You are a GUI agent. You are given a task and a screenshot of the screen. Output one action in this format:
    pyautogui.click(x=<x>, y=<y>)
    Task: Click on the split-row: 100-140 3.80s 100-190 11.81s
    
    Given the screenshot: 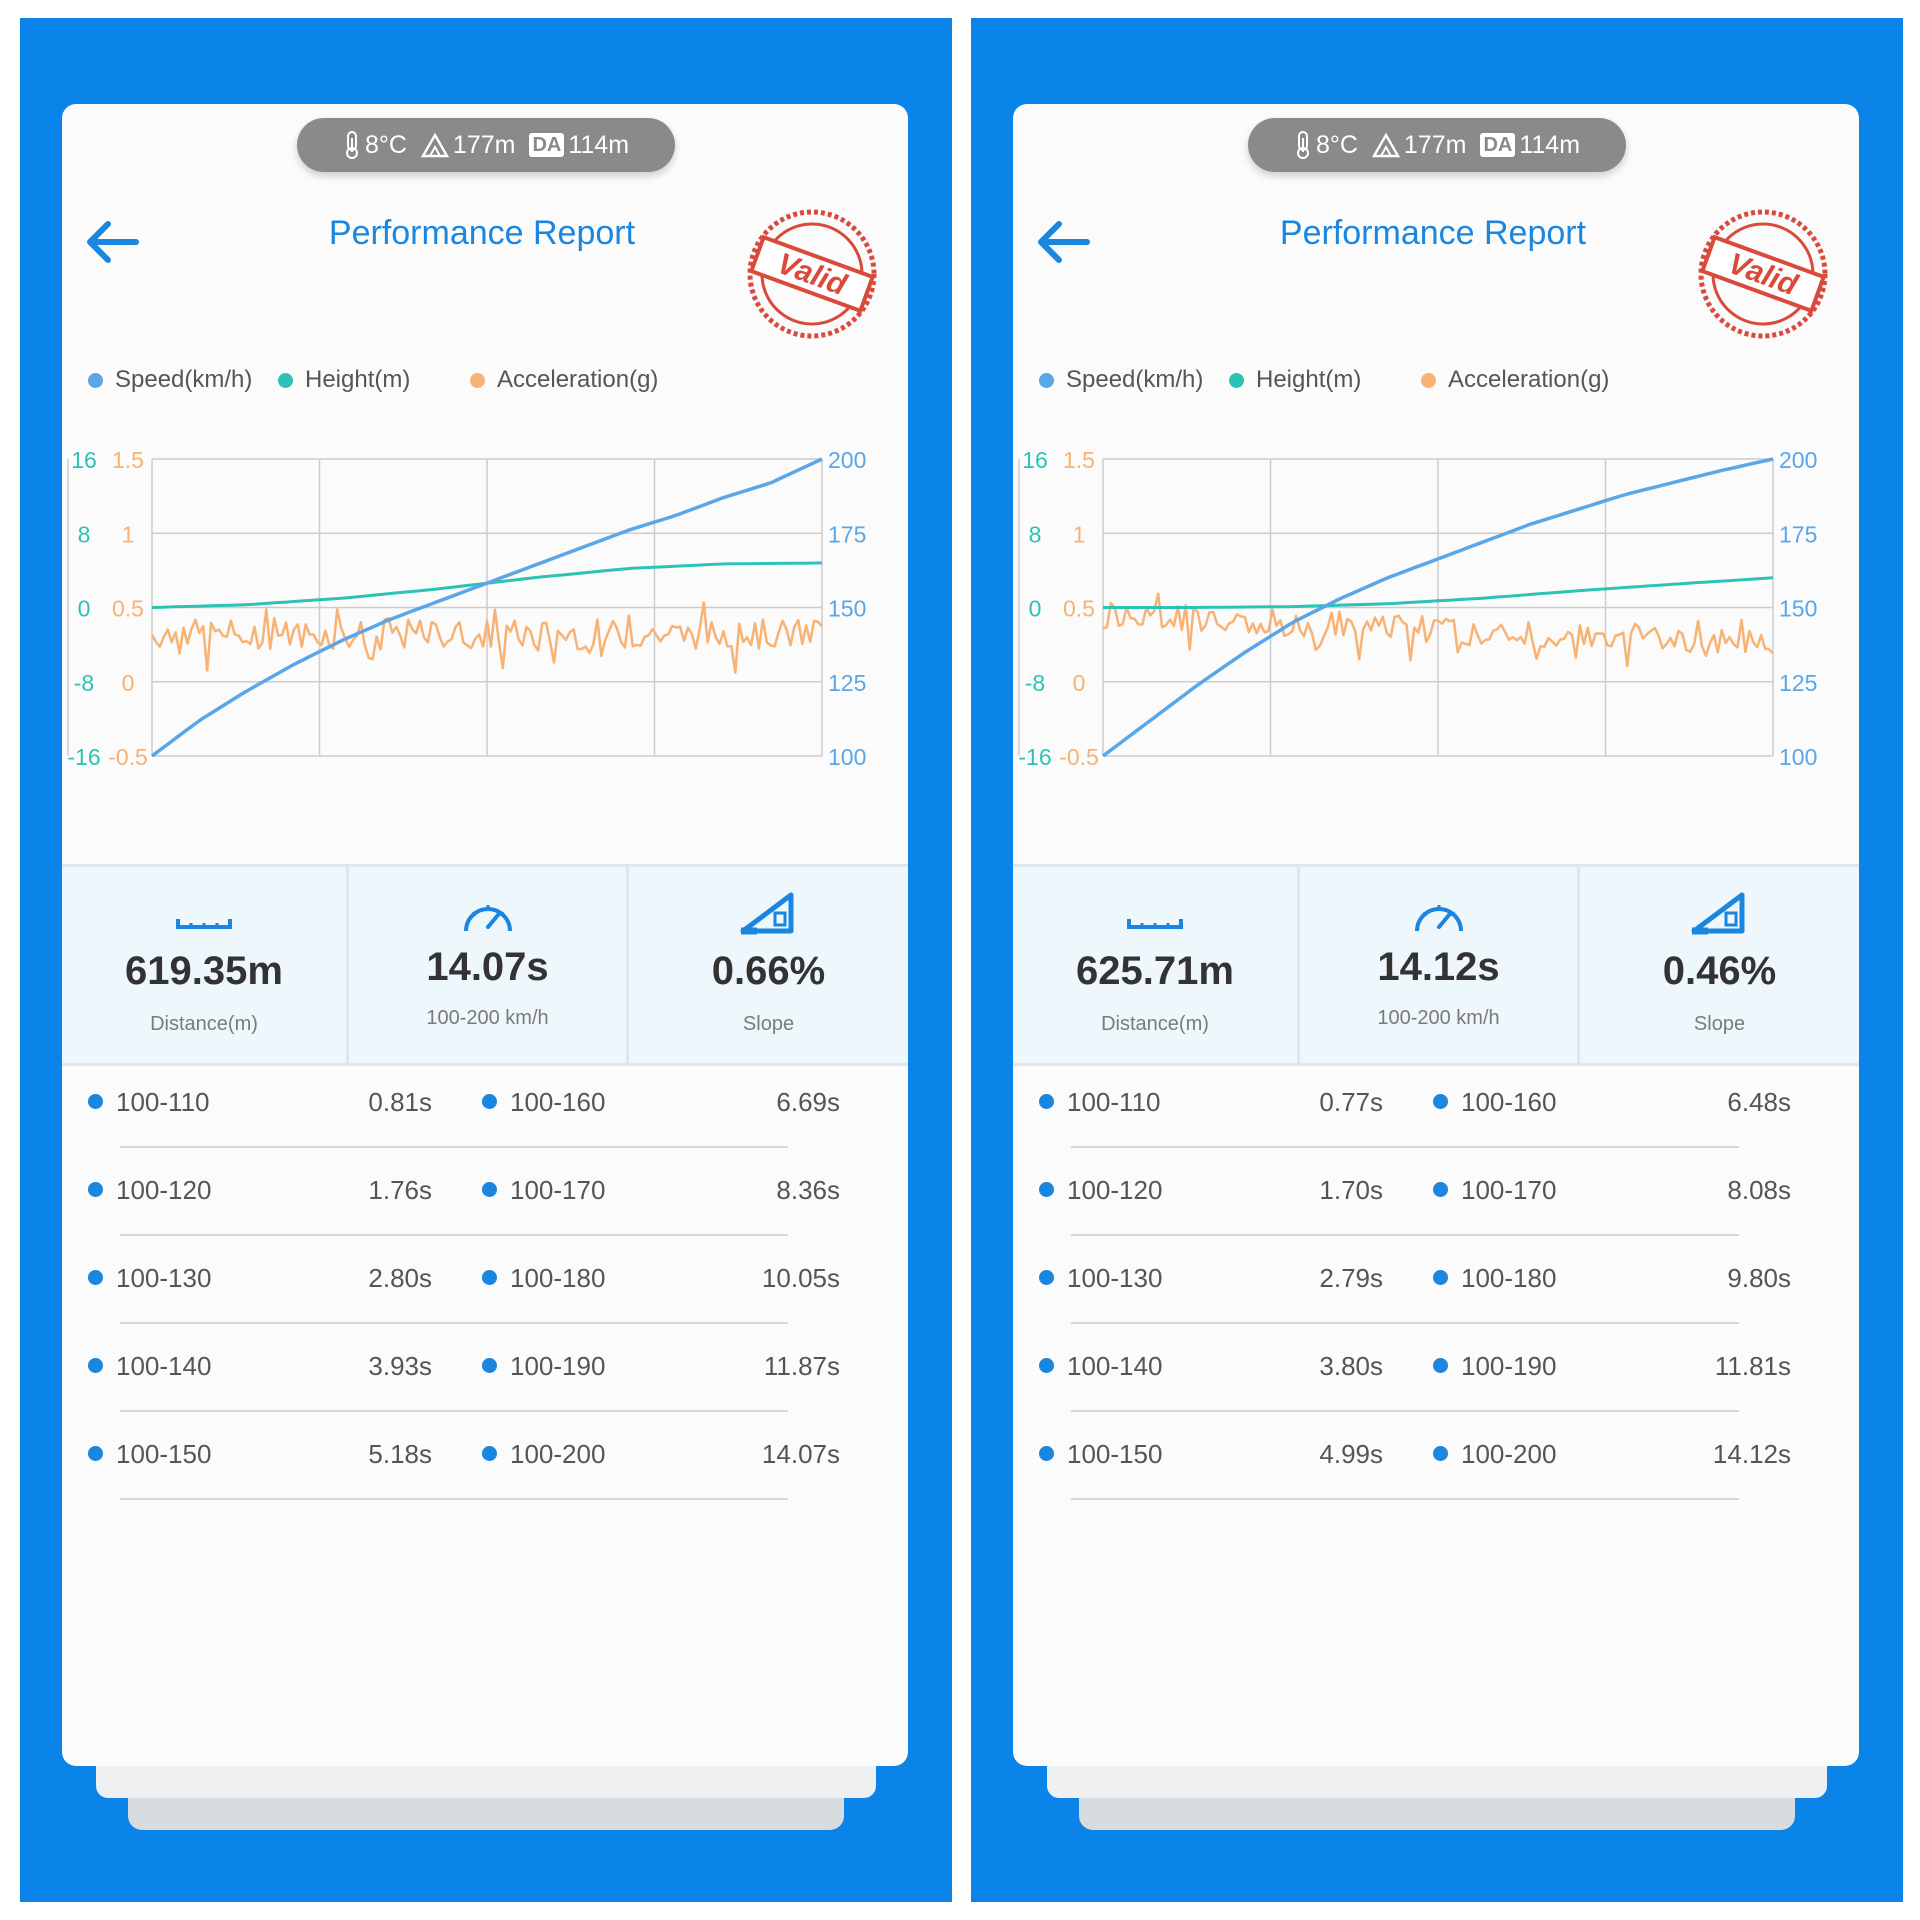 What is the action you would take?
    pyautogui.click(x=1436, y=1370)
    